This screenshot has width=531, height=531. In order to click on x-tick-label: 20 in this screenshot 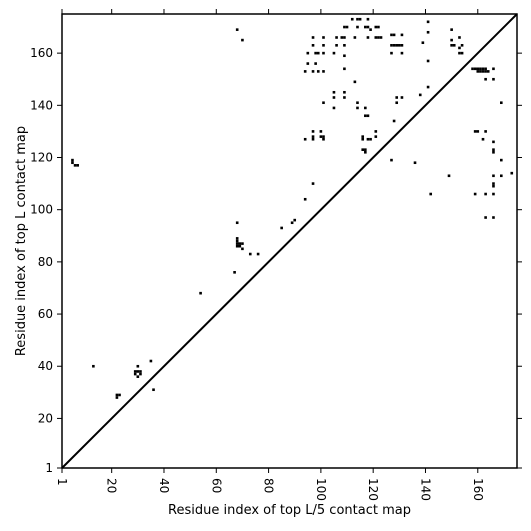, I will do `click(112, 485)`.